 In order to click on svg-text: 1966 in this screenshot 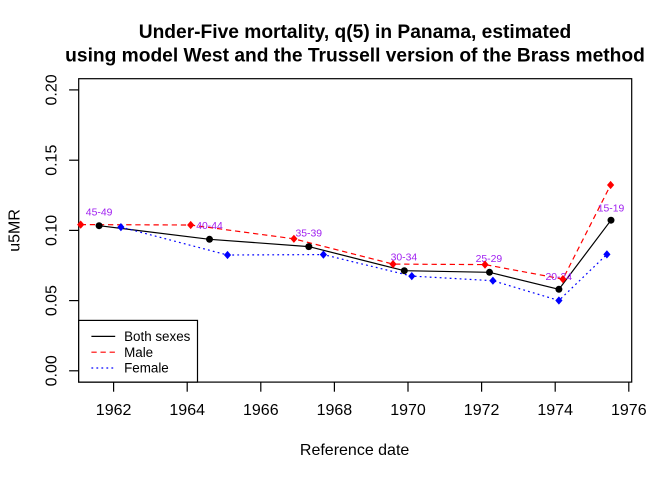, I will do `click(261, 410)`.